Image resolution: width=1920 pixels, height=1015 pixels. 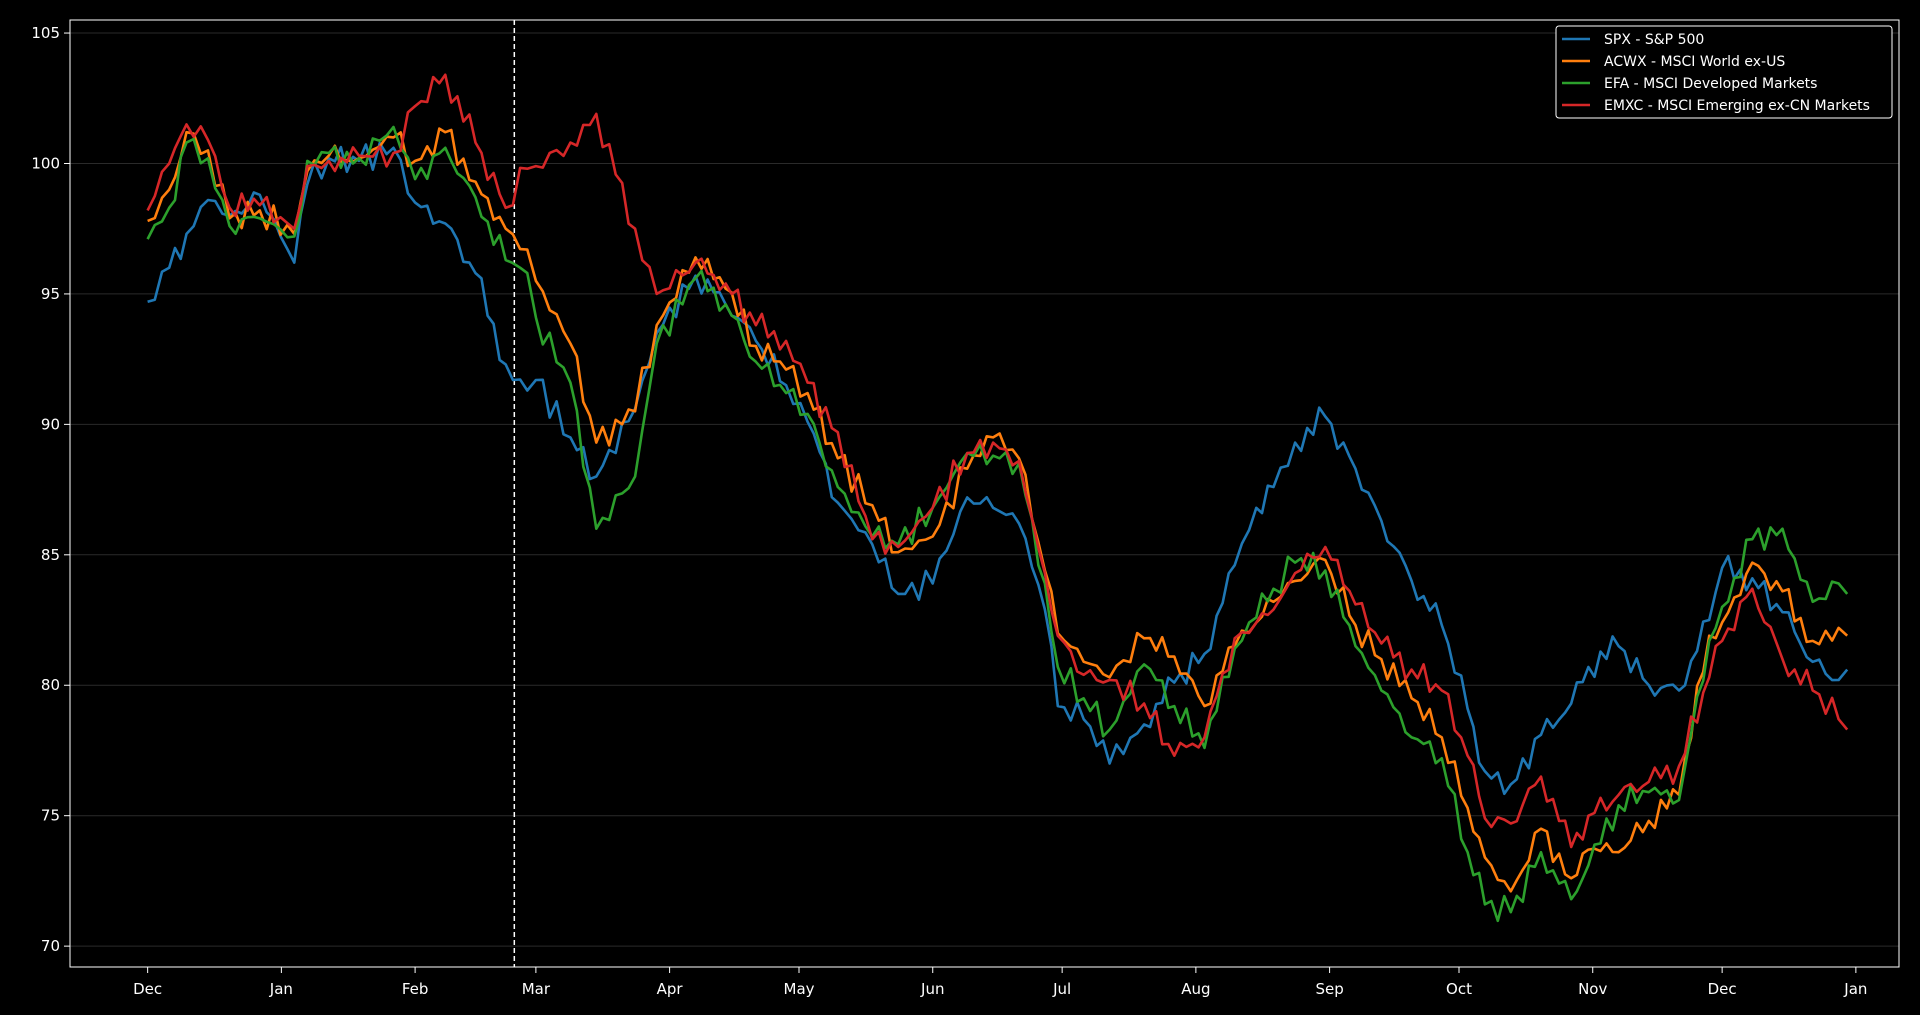 I want to click on y-tick-label: 95, so click(x=50, y=294).